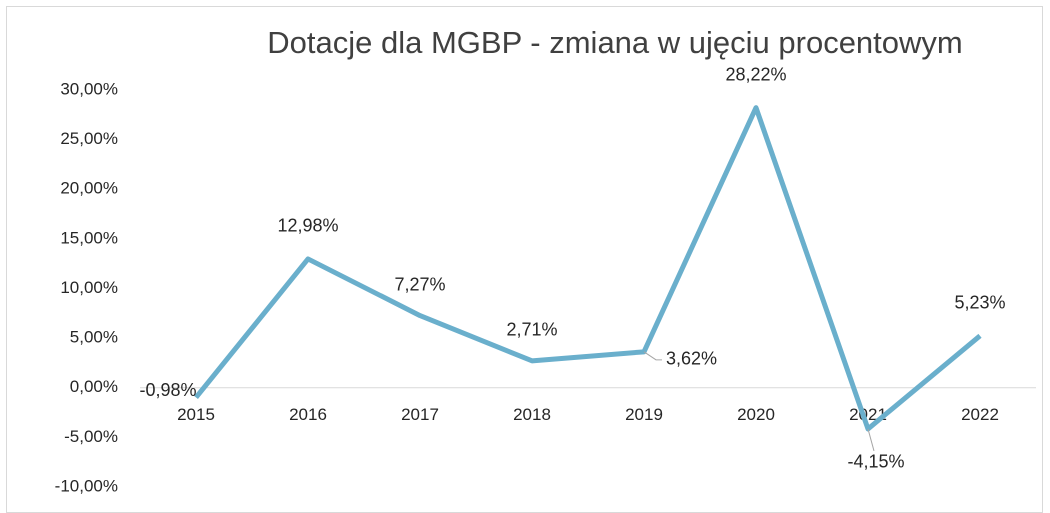  I want to click on x-tick-label: 2018, so click(532, 414).